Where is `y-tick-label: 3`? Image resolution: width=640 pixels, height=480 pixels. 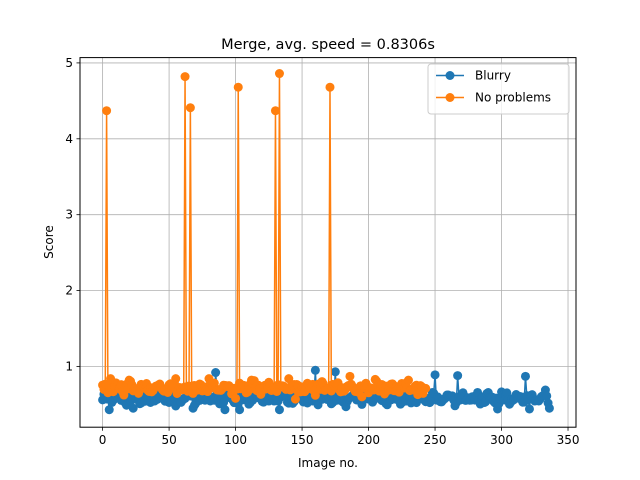
y-tick-label: 3 is located at coordinates (69, 215).